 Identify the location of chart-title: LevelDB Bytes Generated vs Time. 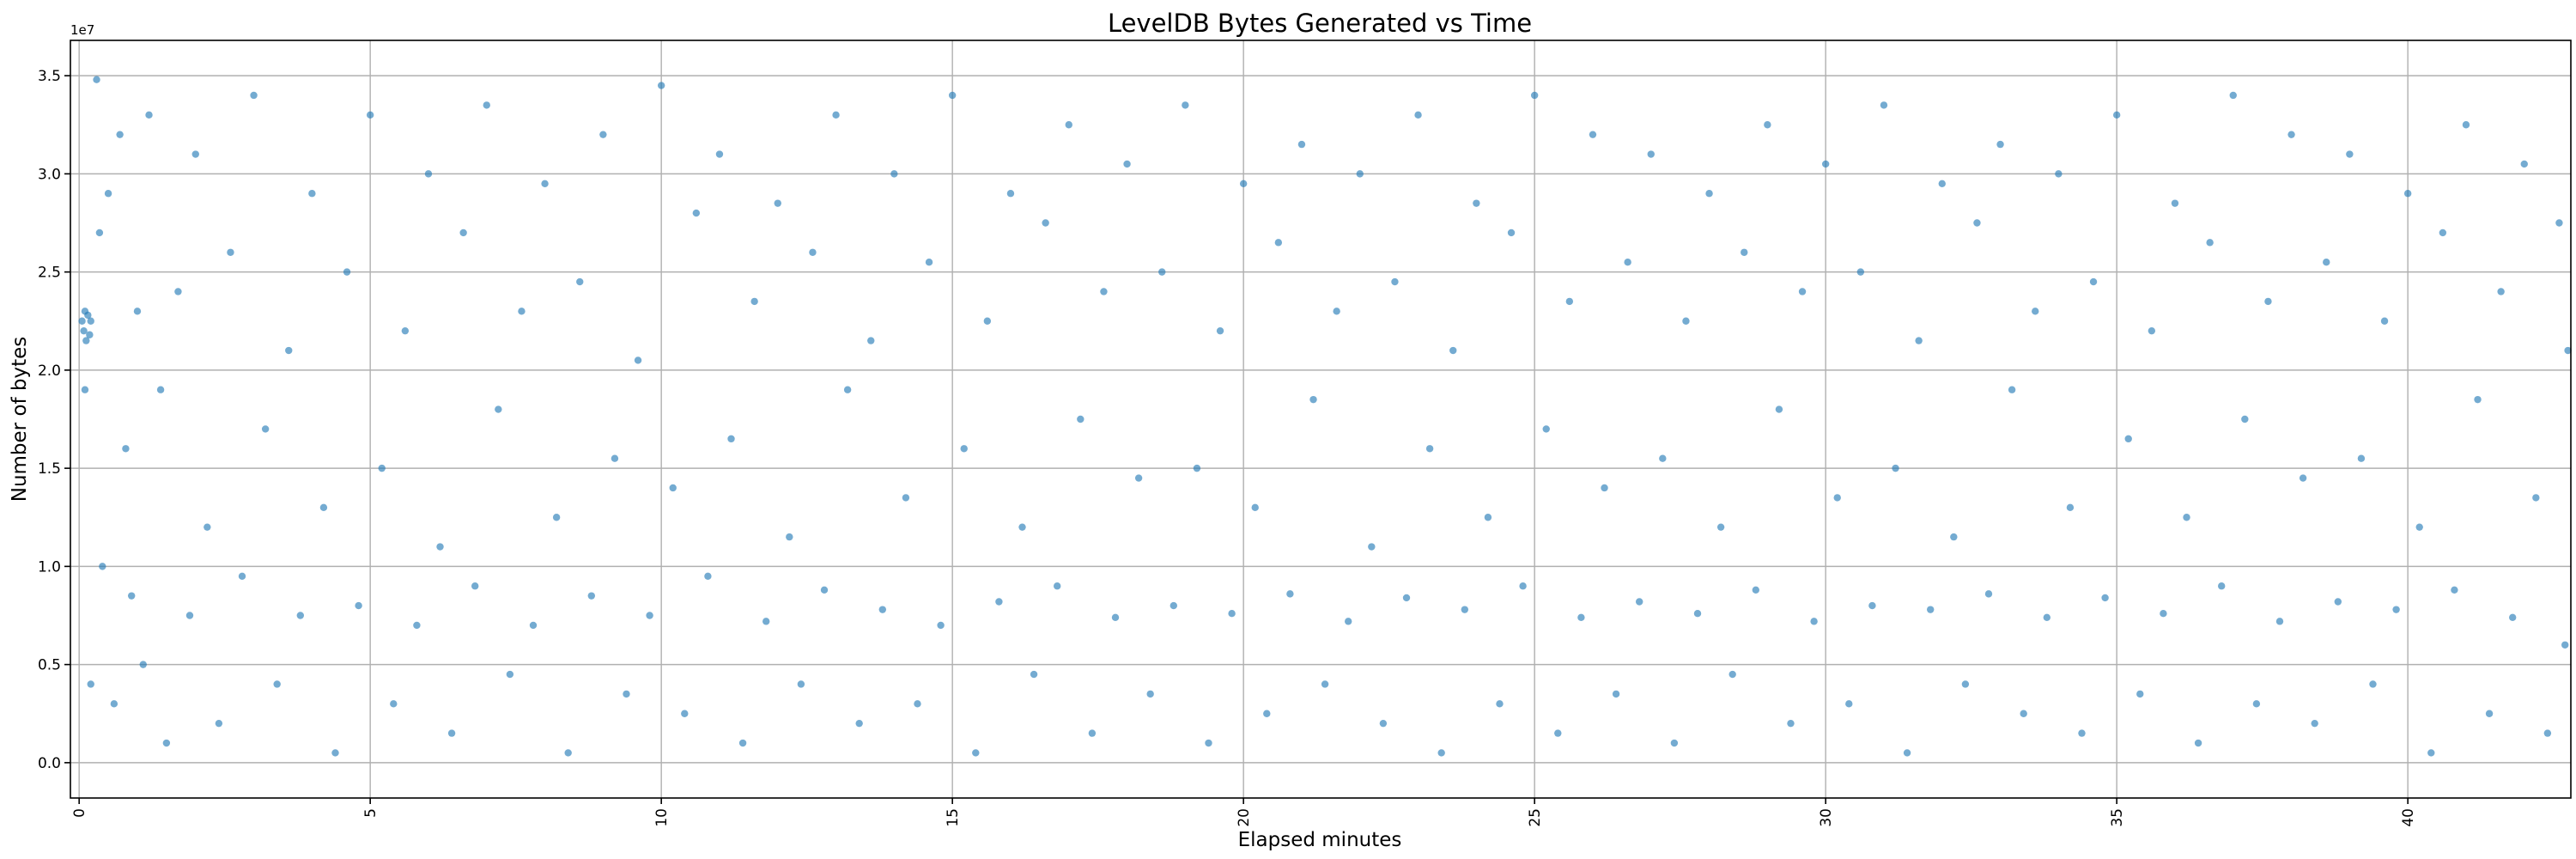
(1320, 24).